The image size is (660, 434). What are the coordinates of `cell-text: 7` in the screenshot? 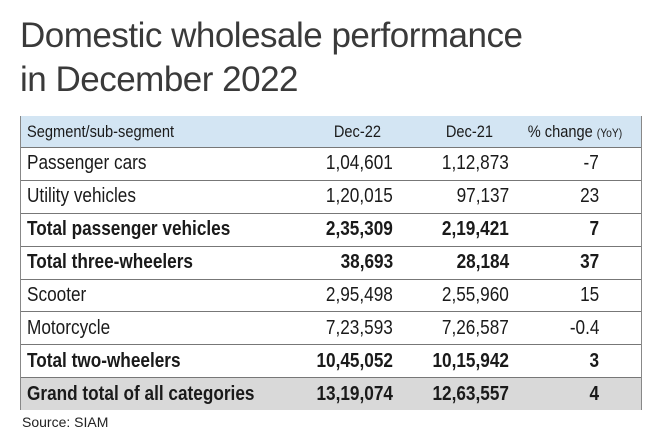 It's located at (594, 229).